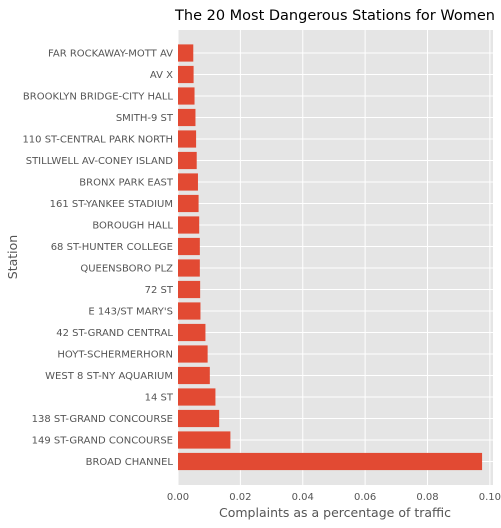 The width and height of the screenshot is (501, 528). Describe the element at coordinates (365, 497) in the screenshot. I see `x-tick-label: 0.06` at that location.